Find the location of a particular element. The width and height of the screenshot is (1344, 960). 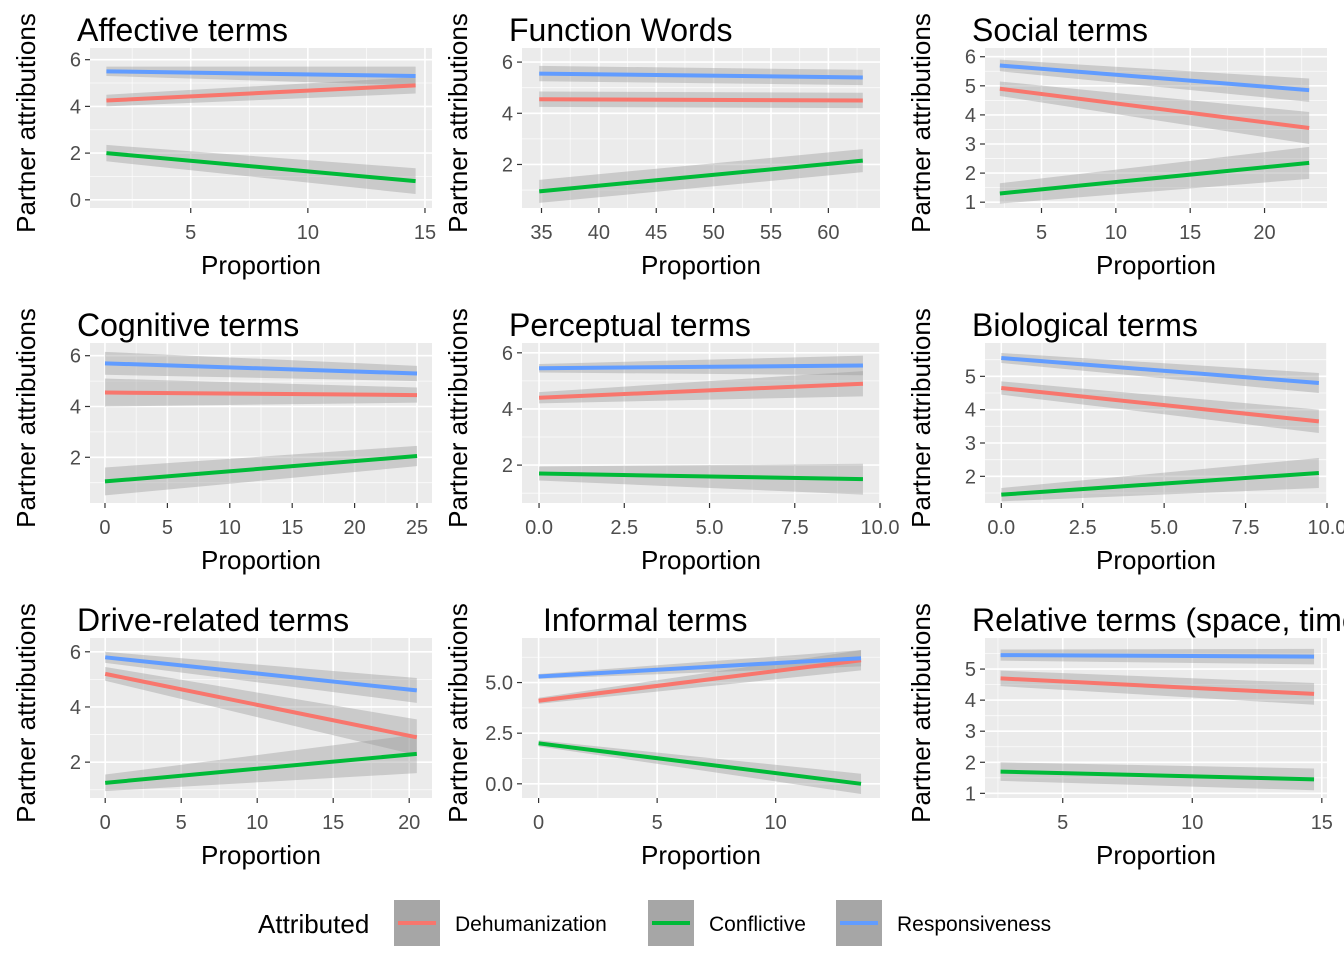

trend-line-dehumanization-perceptual-terms is located at coordinates (701, 390).